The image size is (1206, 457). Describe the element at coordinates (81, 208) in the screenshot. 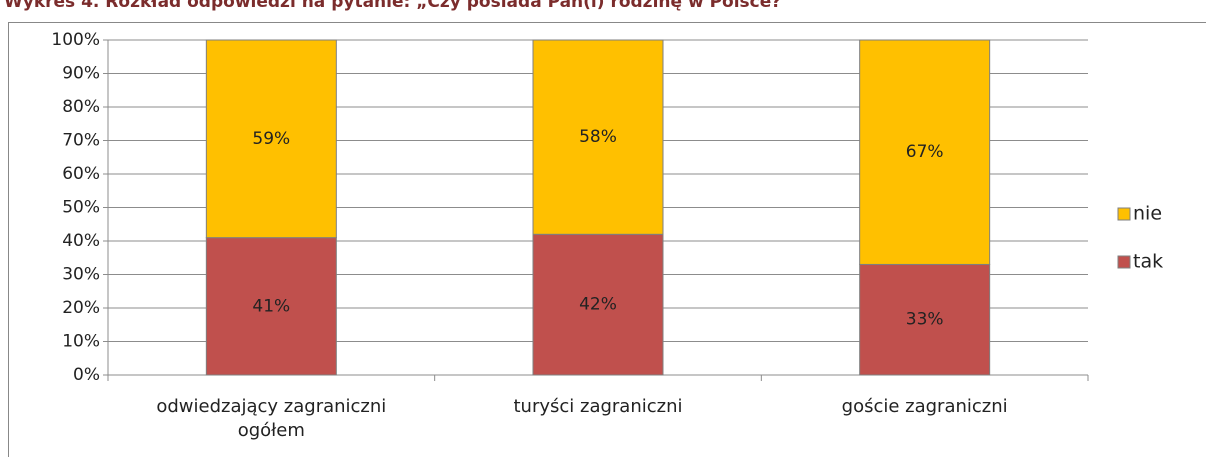

I see `y-tick-label: 50%` at that location.